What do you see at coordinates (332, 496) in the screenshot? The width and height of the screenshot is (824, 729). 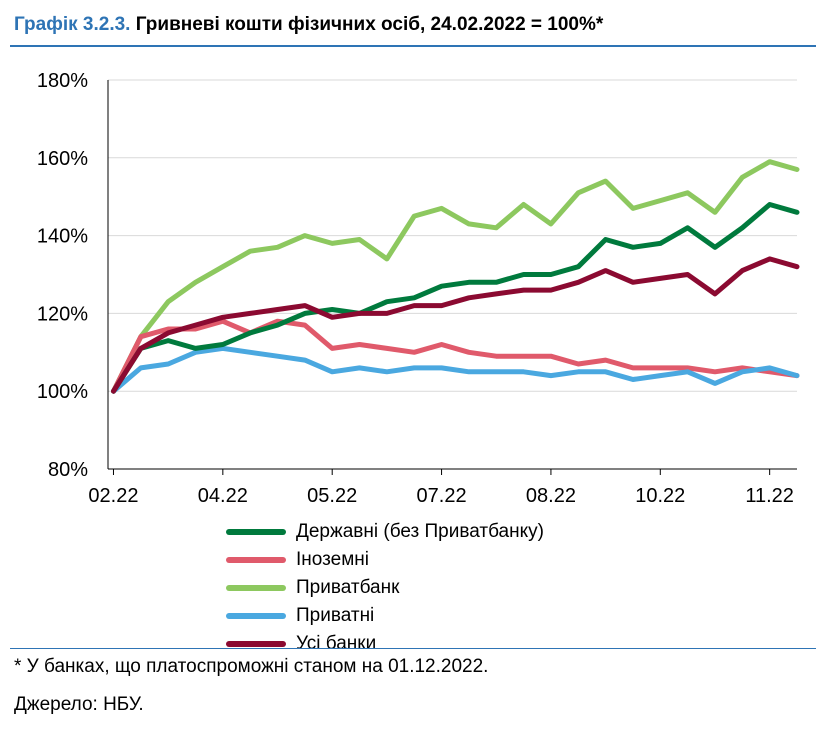 I see `x-tick-label: 05.22` at bounding box center [332, 496].